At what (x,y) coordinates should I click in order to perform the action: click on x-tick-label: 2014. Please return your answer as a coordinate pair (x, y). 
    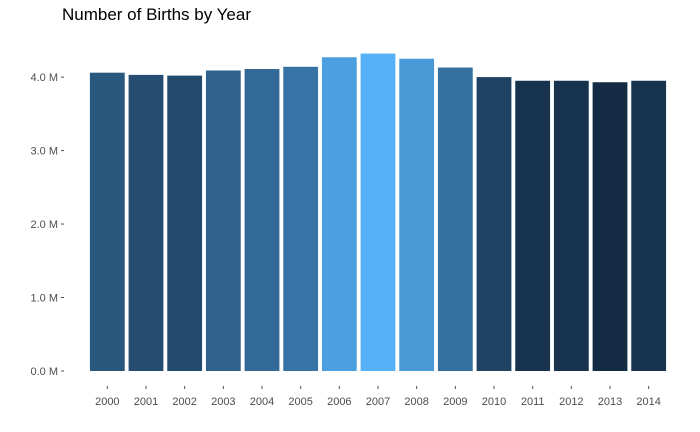
    Looking at the image, I should click on (648, 402).